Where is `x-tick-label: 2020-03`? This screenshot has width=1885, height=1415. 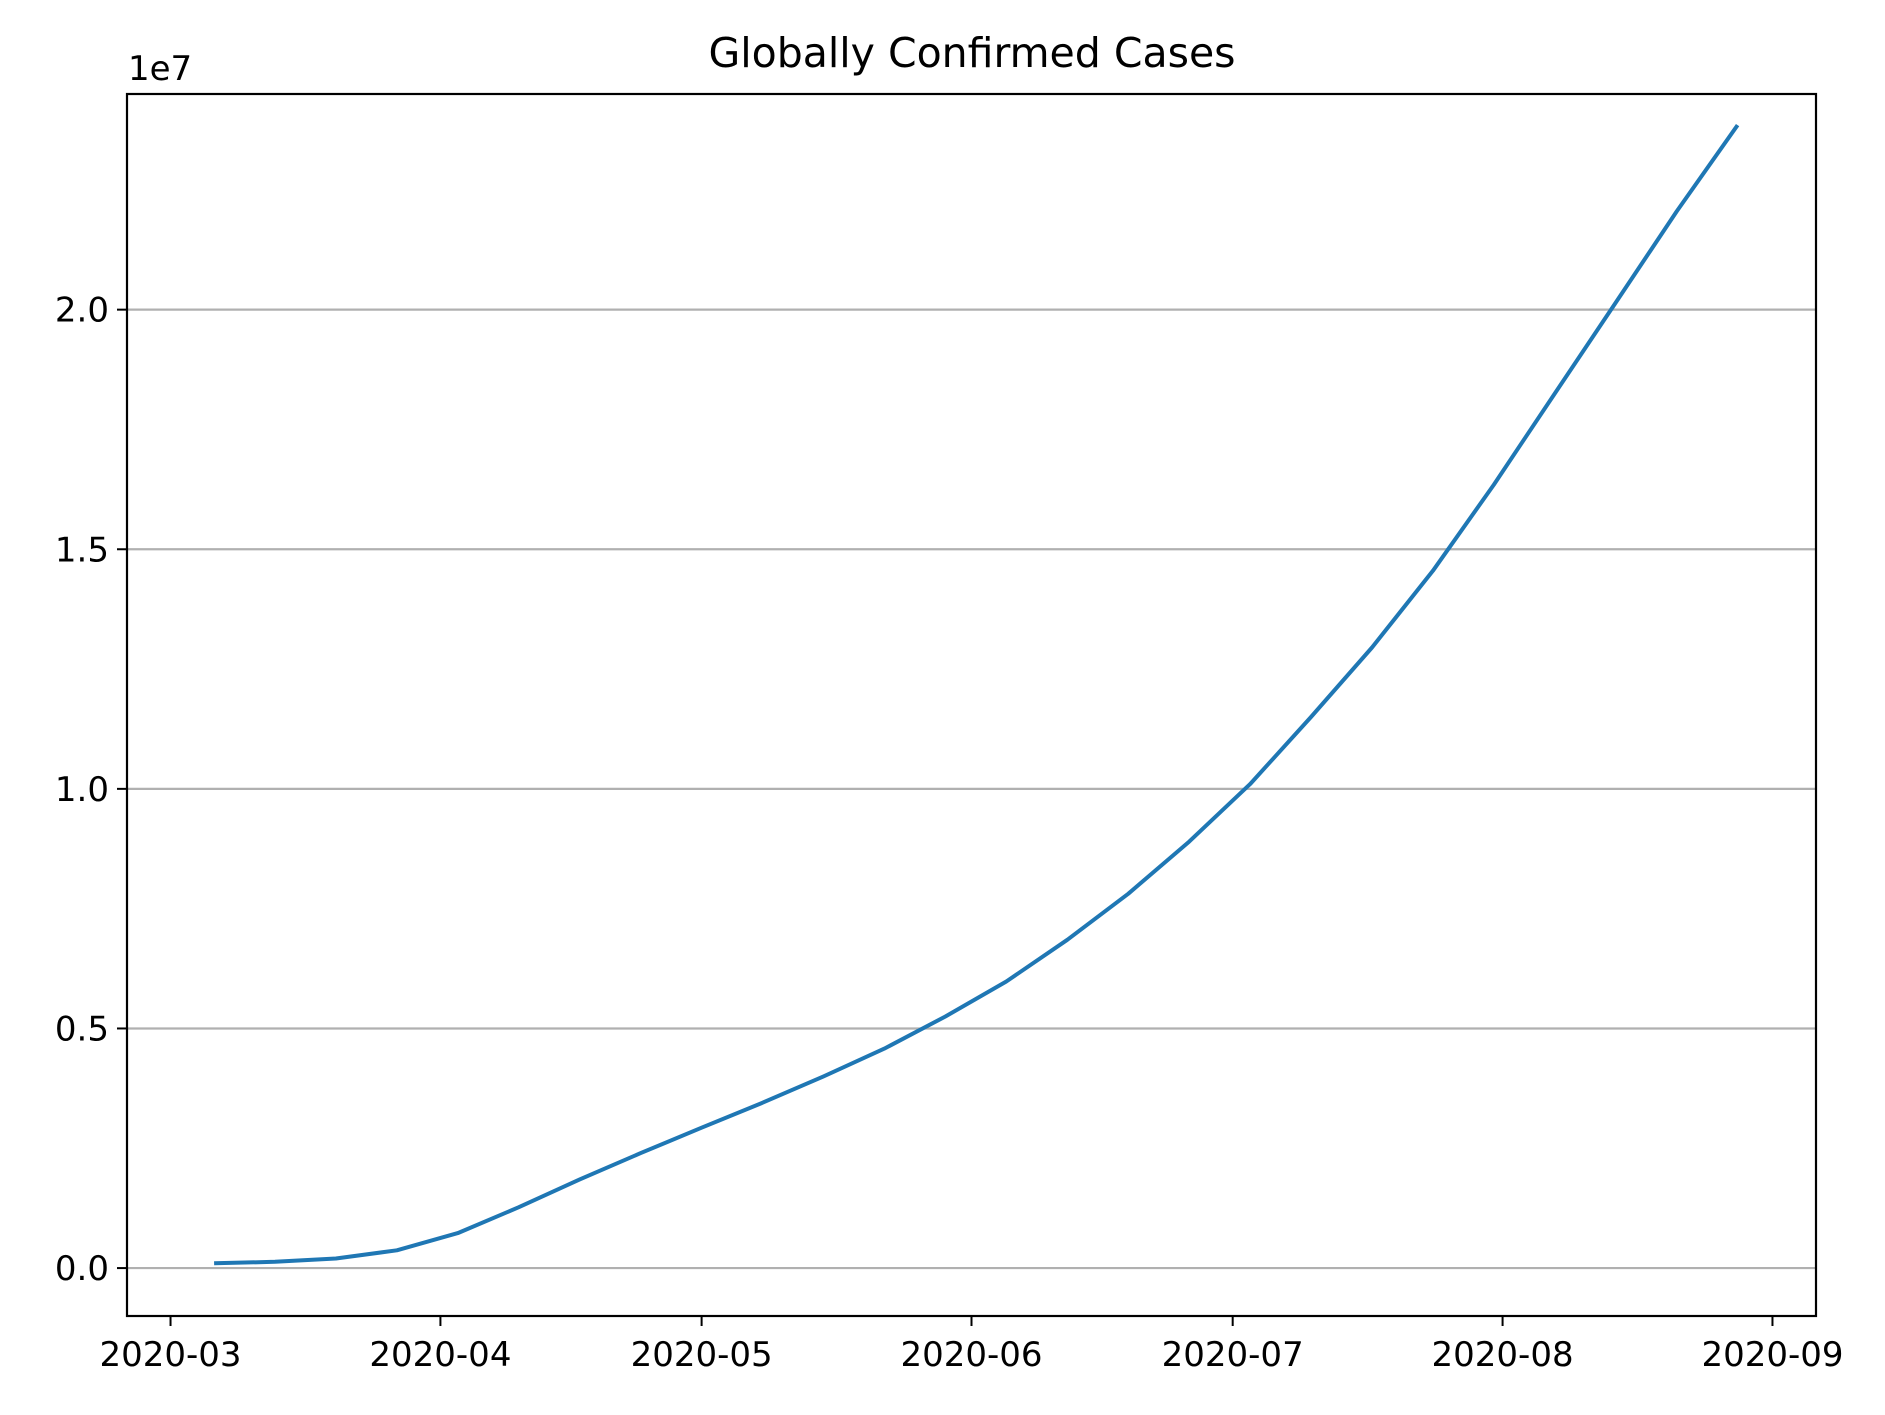
x-tick-label: 2020-03 is located at coordinates (170, 1355).